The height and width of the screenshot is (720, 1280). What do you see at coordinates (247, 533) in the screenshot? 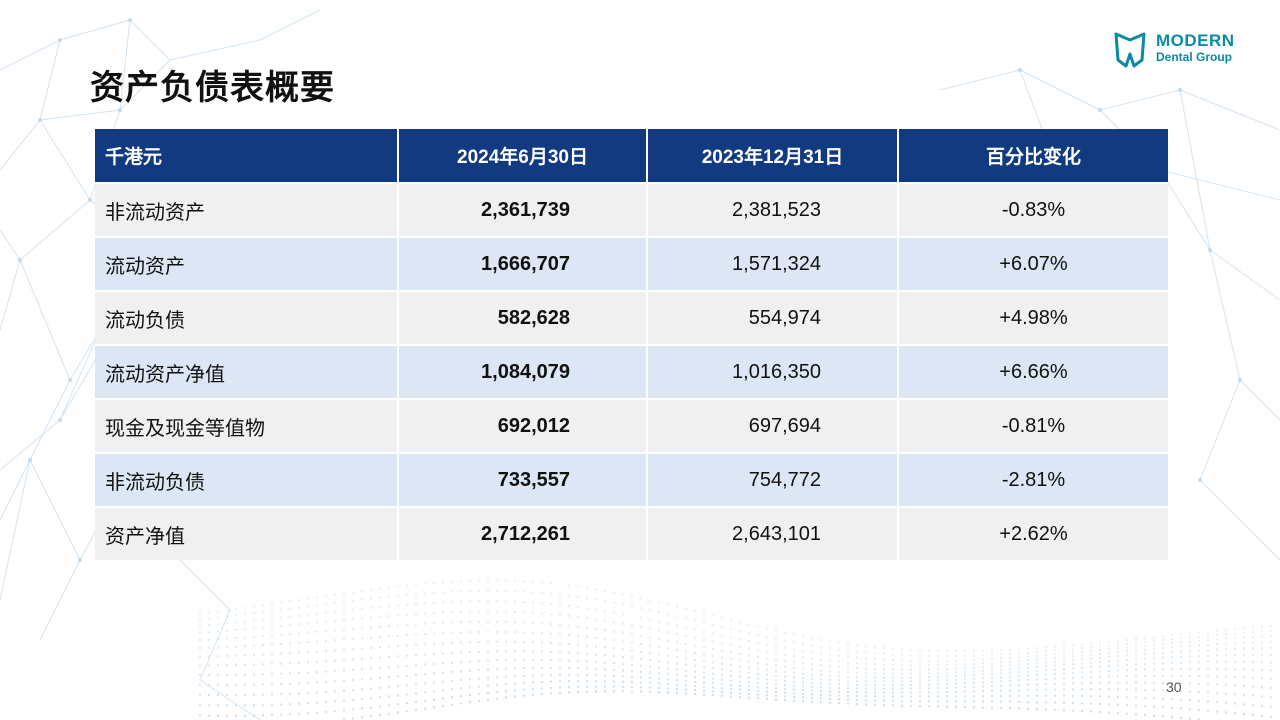
I see `row-label: 资产净值` at bounding box center [247, 533].